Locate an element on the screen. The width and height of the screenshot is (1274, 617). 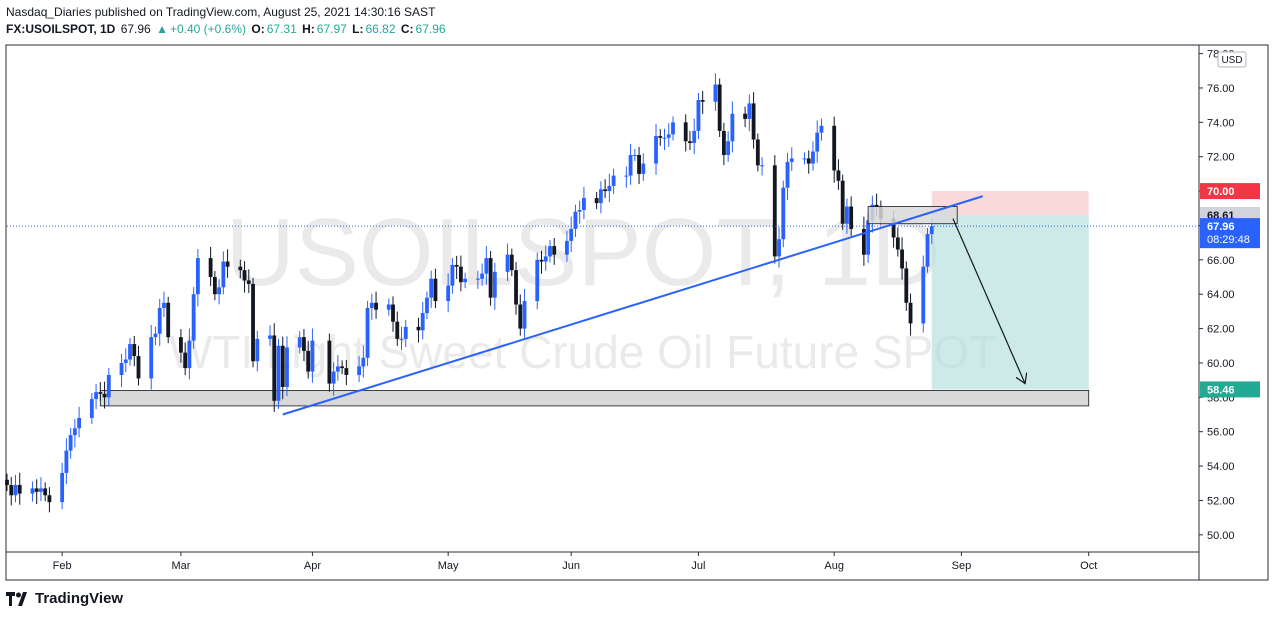
brand-name: TradingView is located at coordinates (79, 598).